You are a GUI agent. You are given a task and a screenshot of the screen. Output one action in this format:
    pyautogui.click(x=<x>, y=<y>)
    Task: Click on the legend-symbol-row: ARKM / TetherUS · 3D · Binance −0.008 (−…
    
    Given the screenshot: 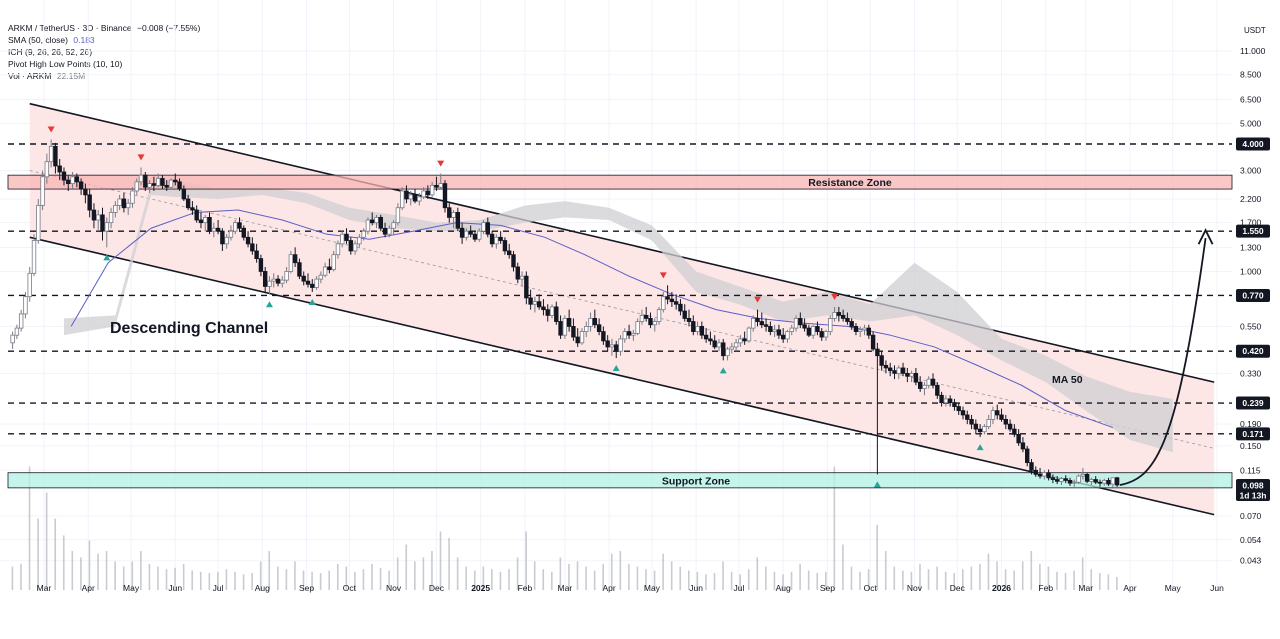 What is the action you would take?
    pyautogui.click(x=104, y=28)
    